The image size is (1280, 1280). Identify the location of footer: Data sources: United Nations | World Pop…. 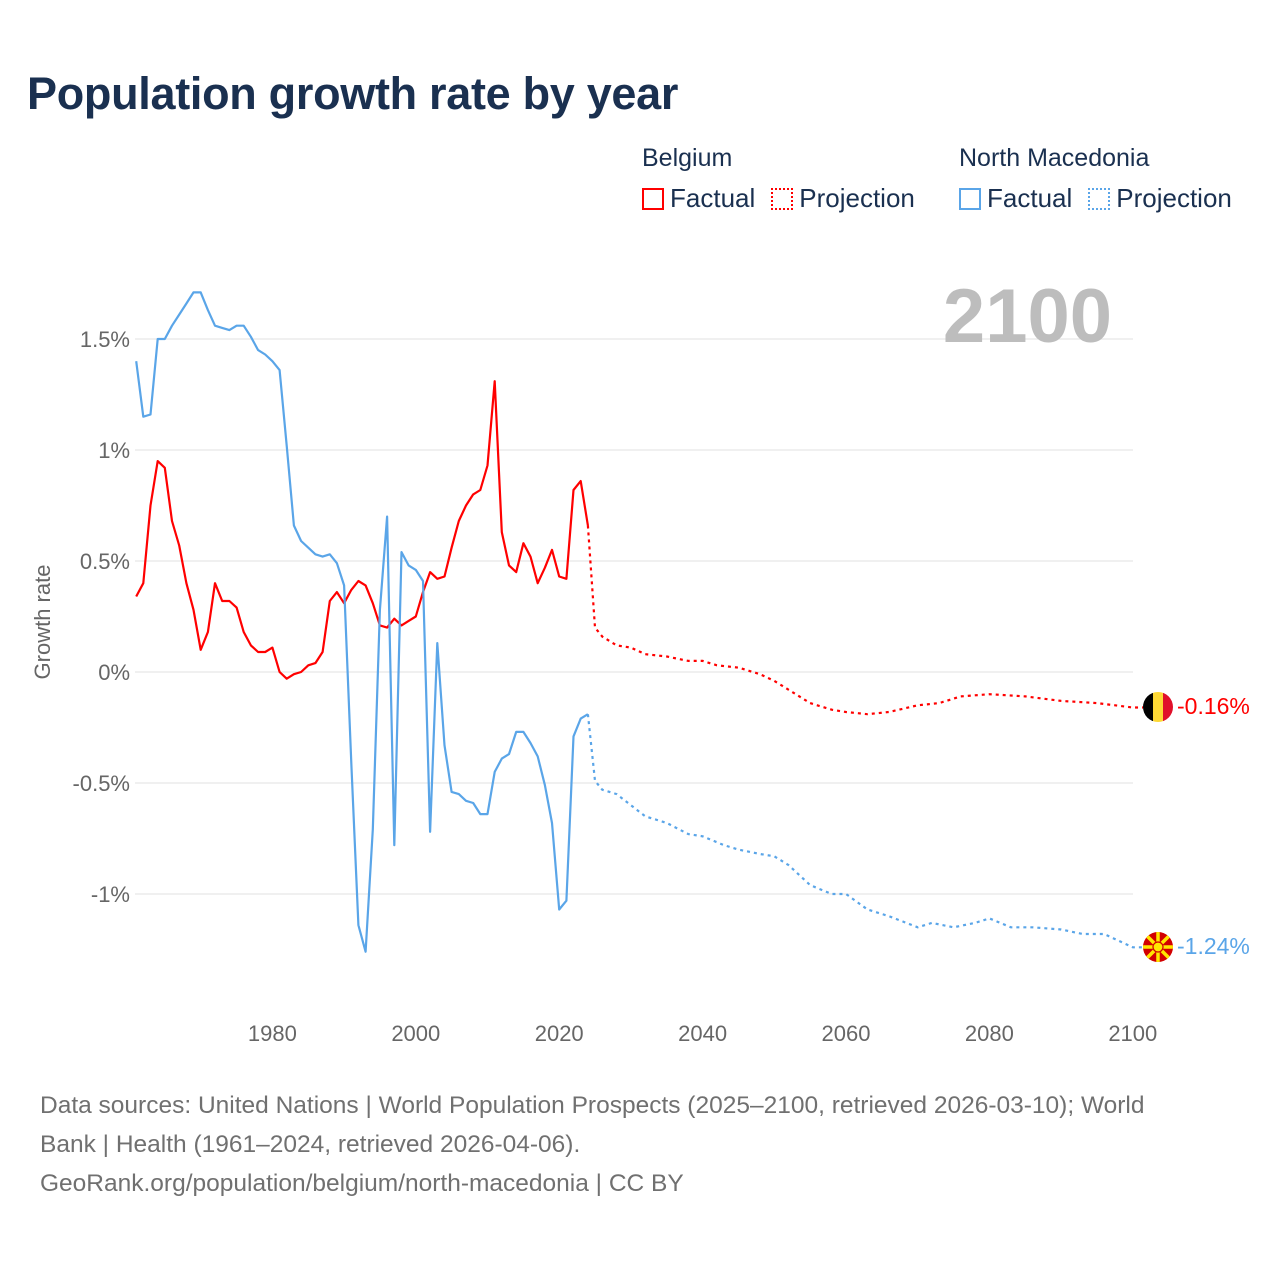
(640, 1144).